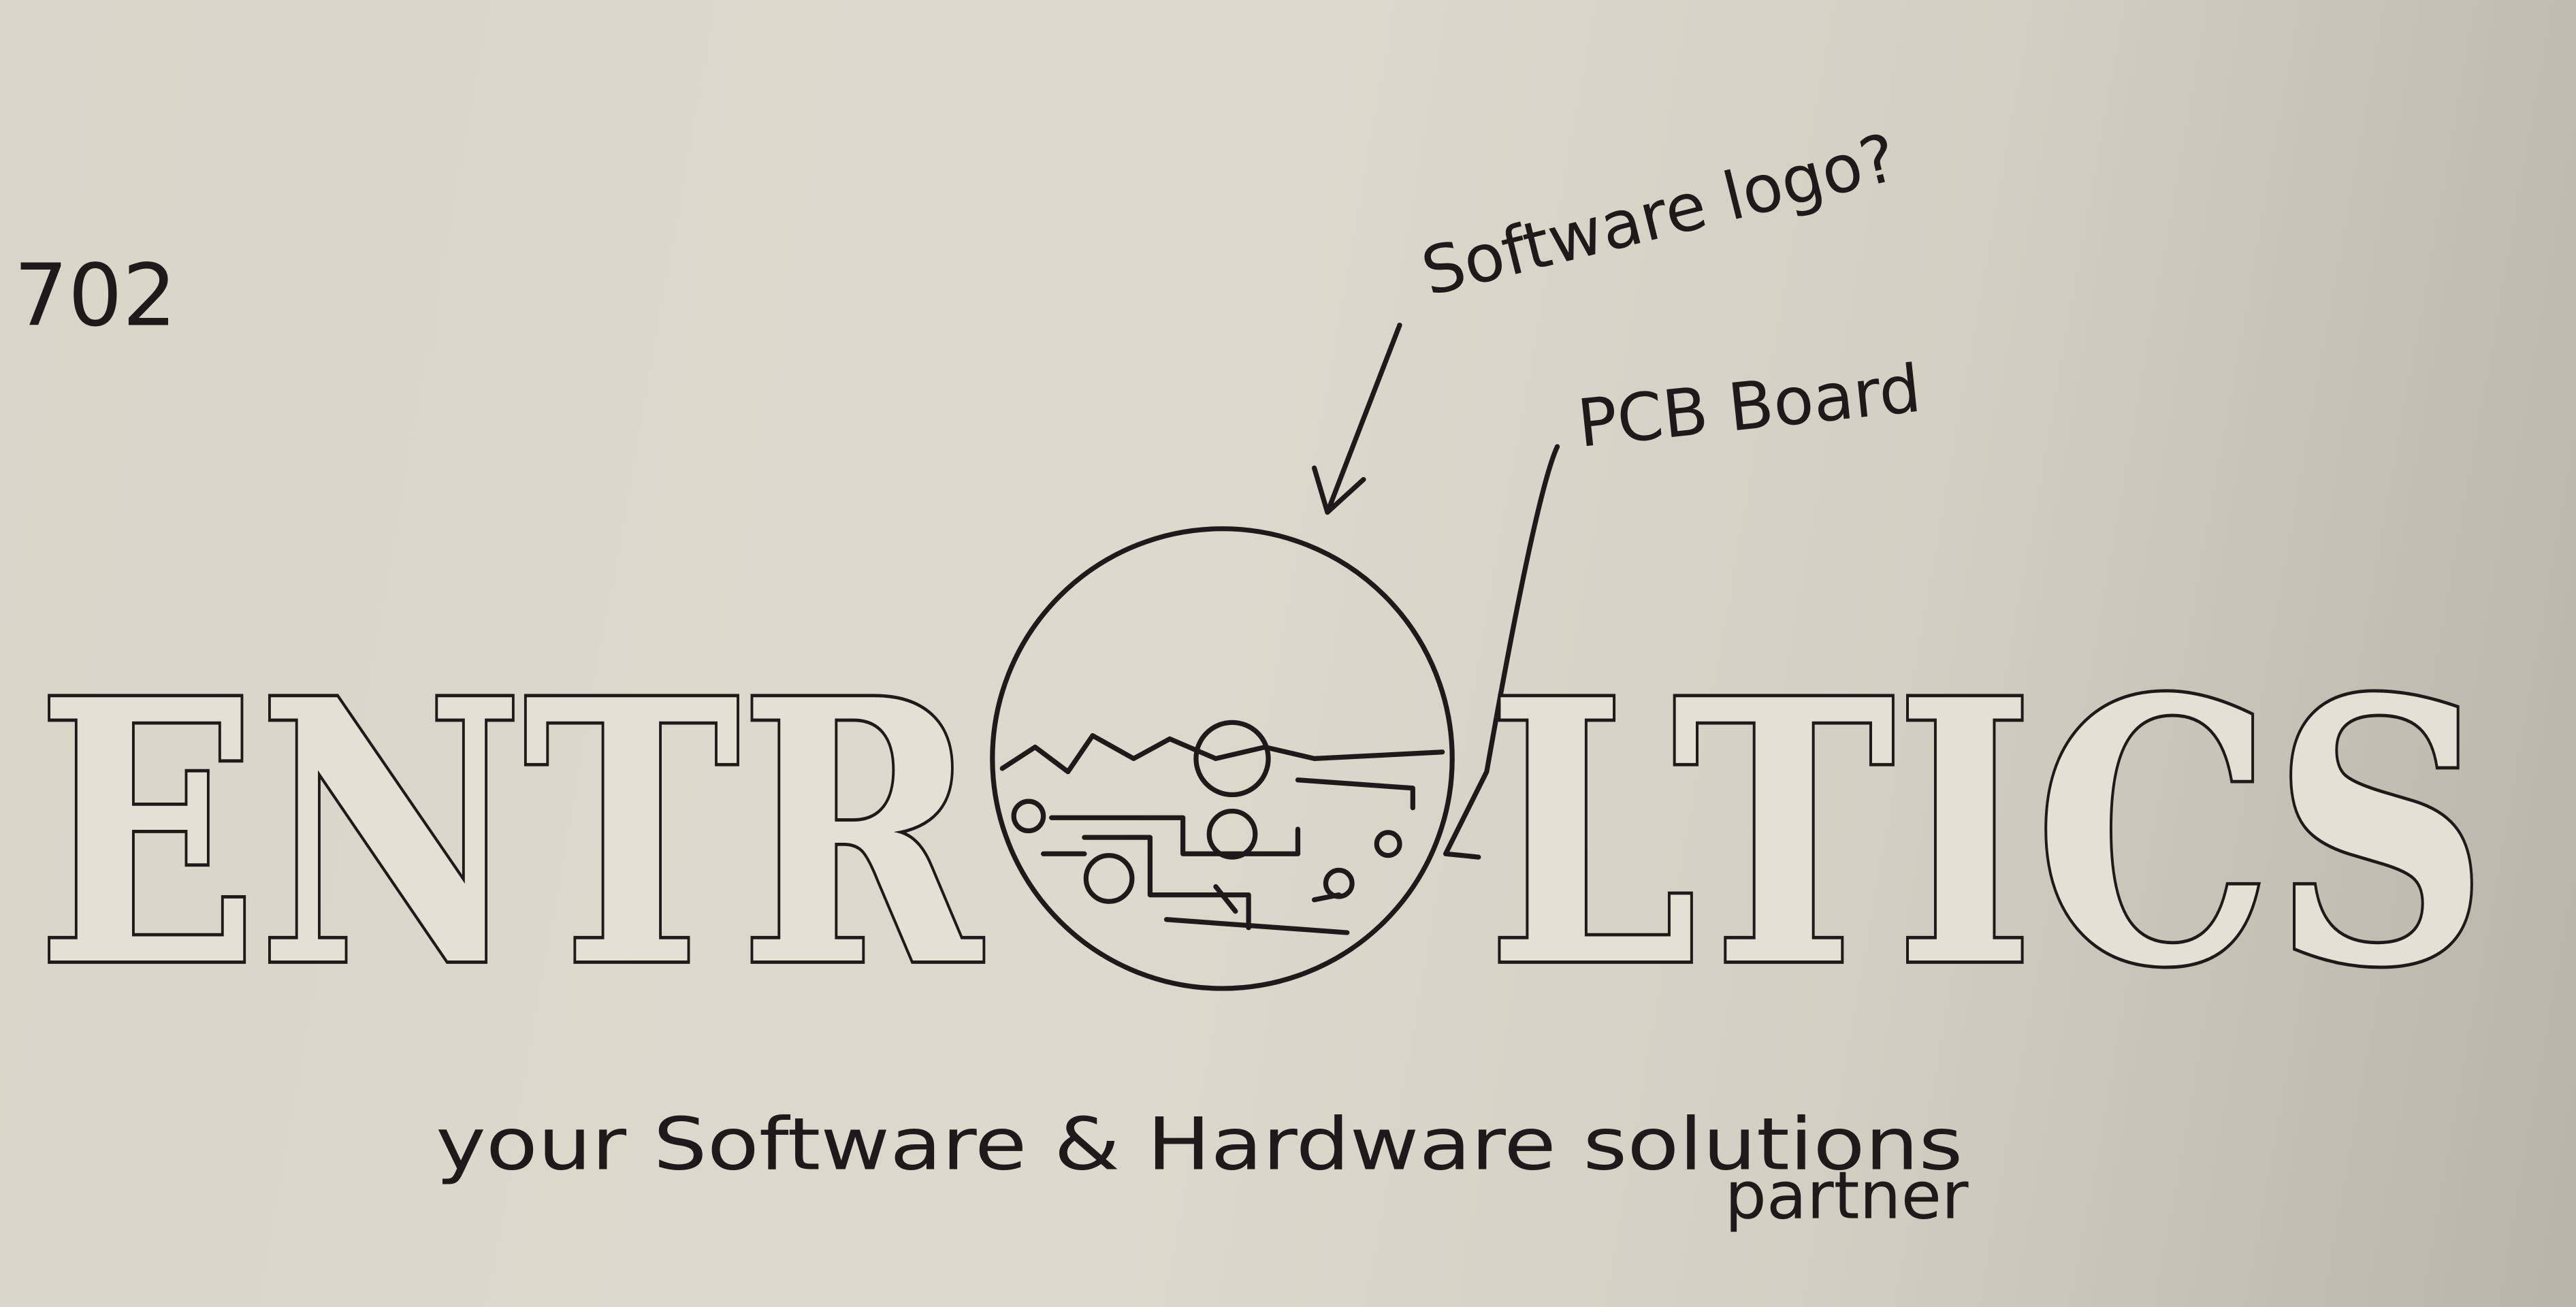 This screenshot has height=1307, width=2576. What do you see at coordinates (1660, 214) in the screenshot?
I see `annotation-software: Software logo?` at bounding box center [1660, 214].